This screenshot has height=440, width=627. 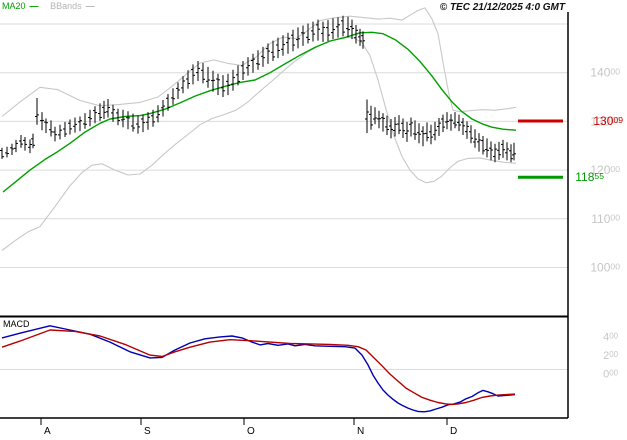 I want to click on price-level-label: 13009, so click(x=608, y=121).